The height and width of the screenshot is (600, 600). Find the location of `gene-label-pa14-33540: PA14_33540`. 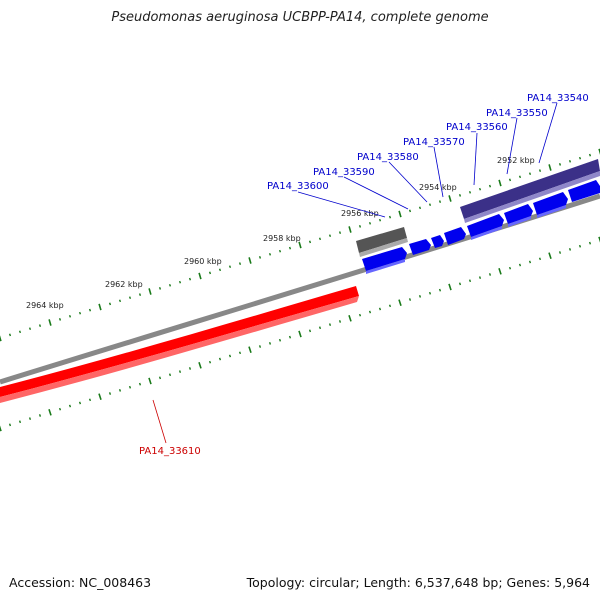

gene-label-pa14-33540: PA14_33540 is located at coordinates (558, 98).